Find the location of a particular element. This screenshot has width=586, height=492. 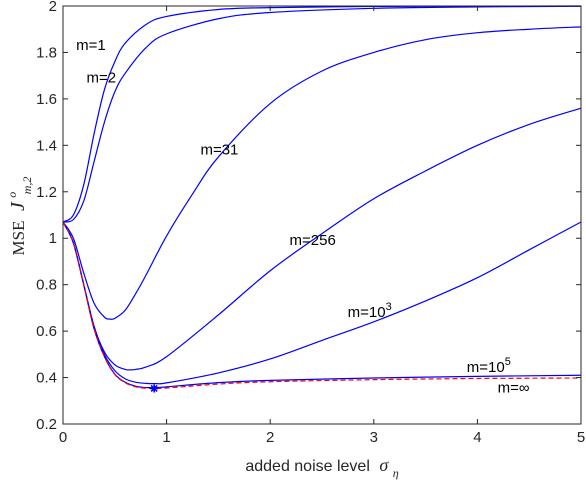

y-tick-label: 1.2 is located at coordinates (46, 192).